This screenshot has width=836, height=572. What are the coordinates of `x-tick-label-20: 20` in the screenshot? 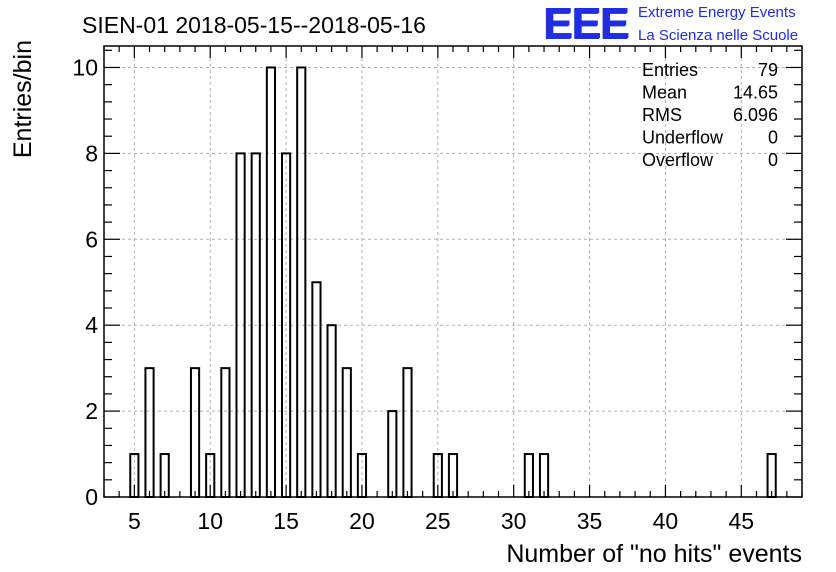 It's located at (362, 521).